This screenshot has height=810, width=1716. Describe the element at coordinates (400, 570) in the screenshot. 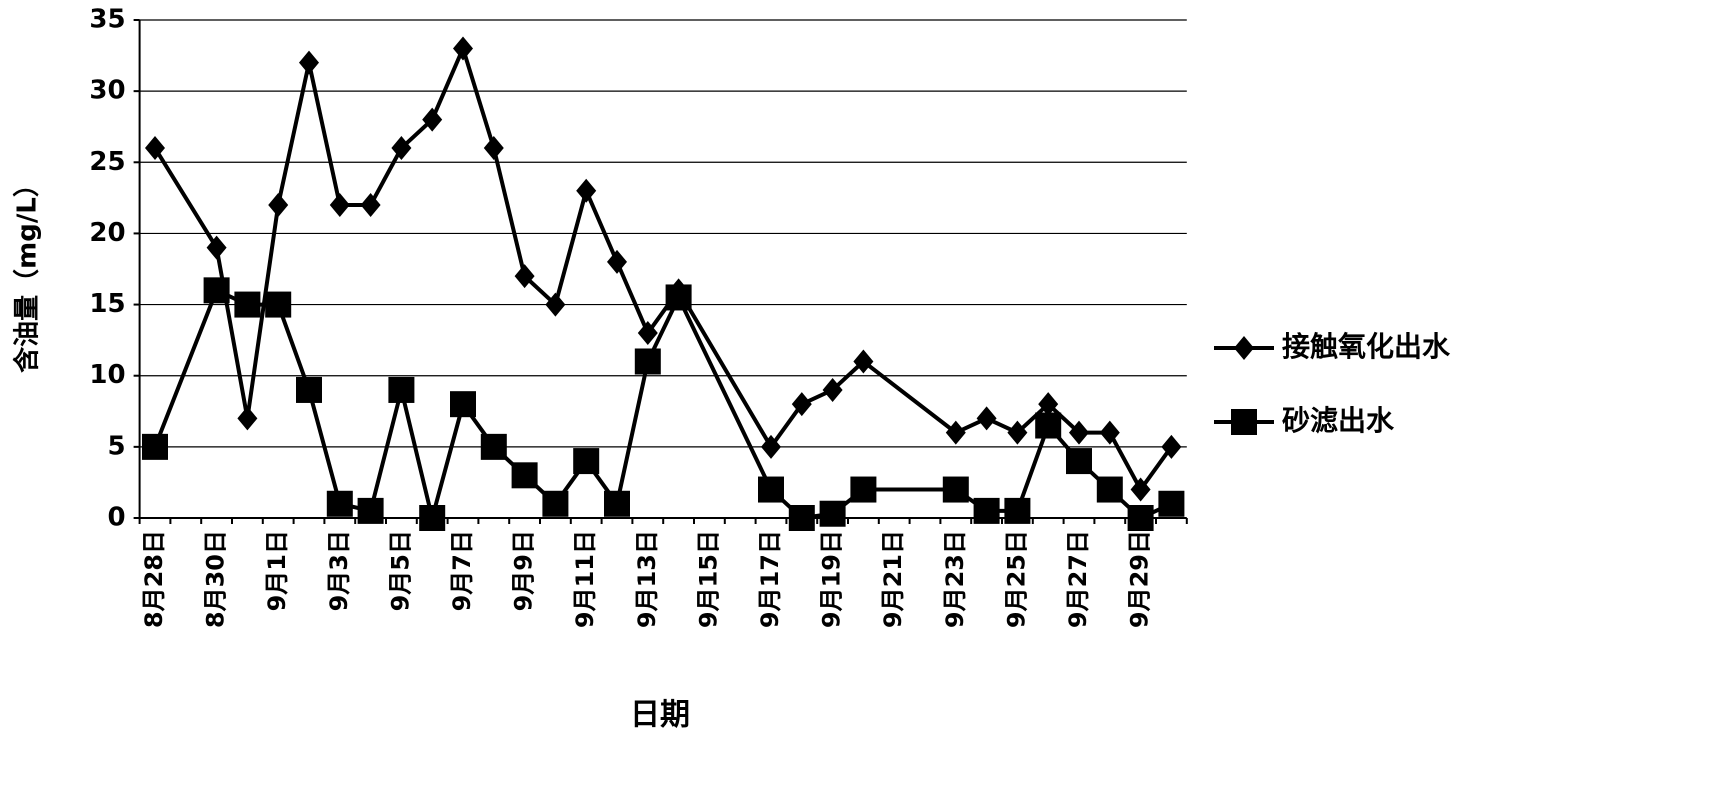

I see `x-tick-label: 9月5日` at that location.